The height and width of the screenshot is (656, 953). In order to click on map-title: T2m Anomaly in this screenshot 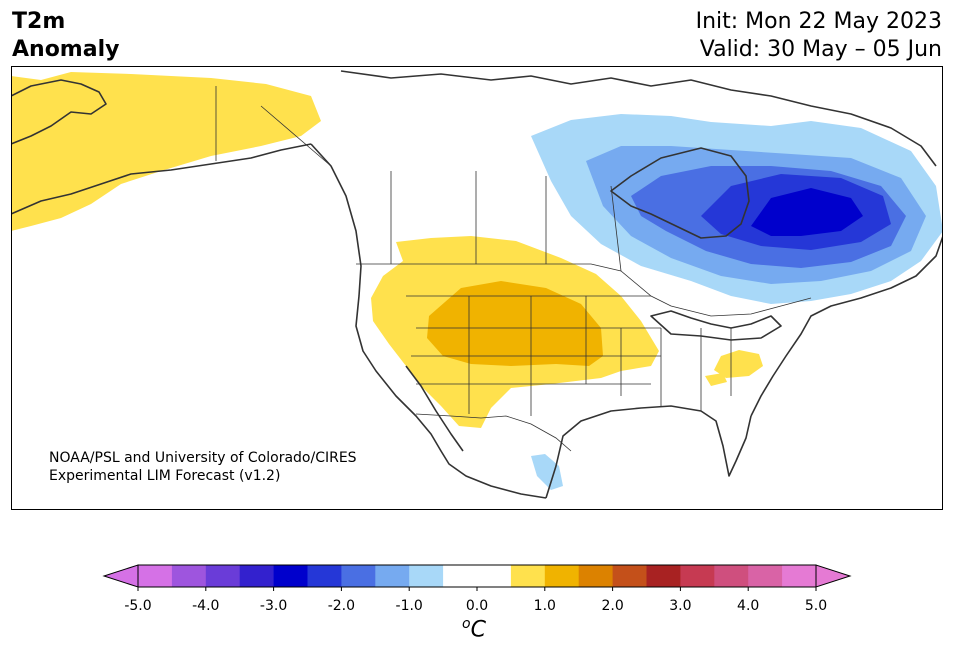, I will do `click(65, 36)`.